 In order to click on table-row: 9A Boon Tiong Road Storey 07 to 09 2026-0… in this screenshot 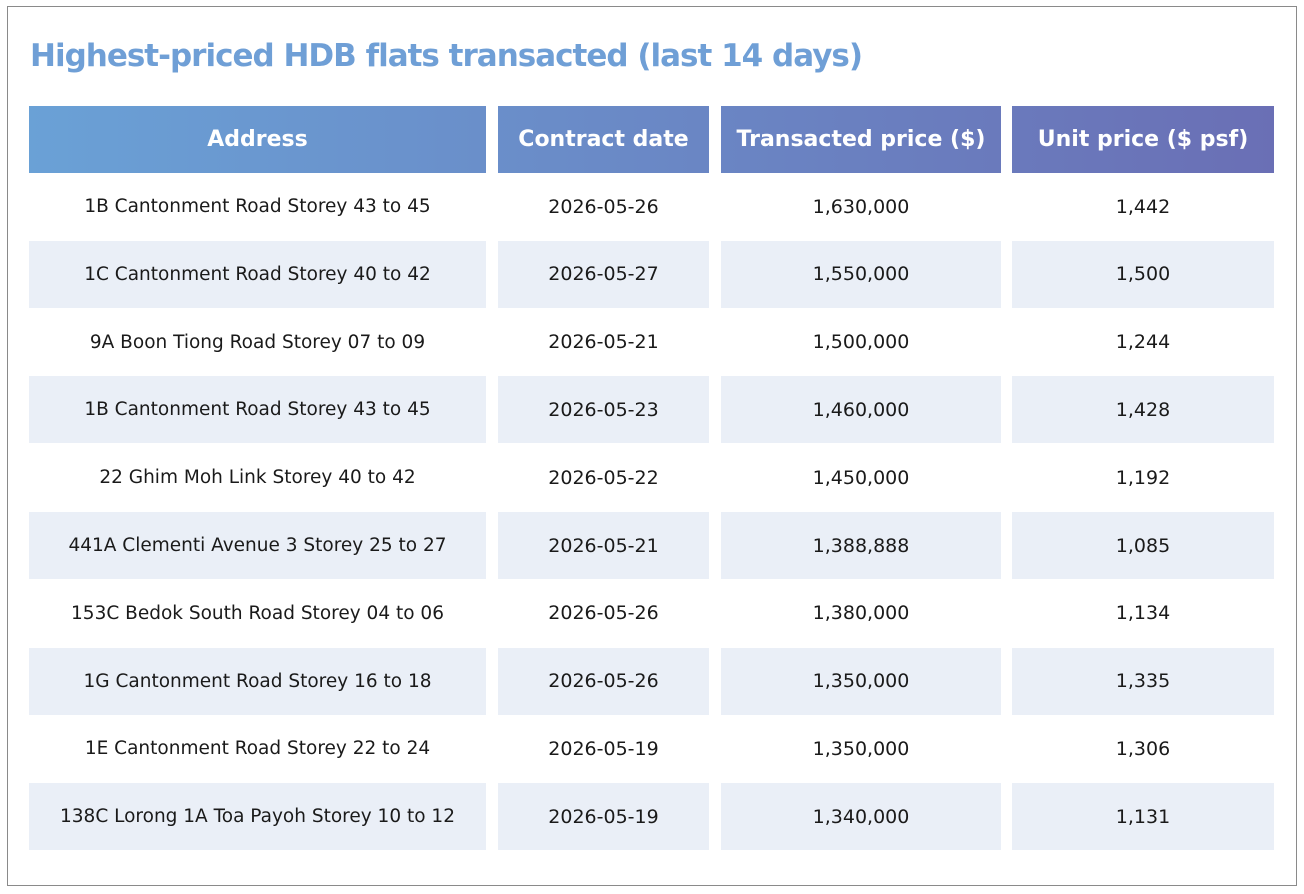, I will do `click(651, 342)`.